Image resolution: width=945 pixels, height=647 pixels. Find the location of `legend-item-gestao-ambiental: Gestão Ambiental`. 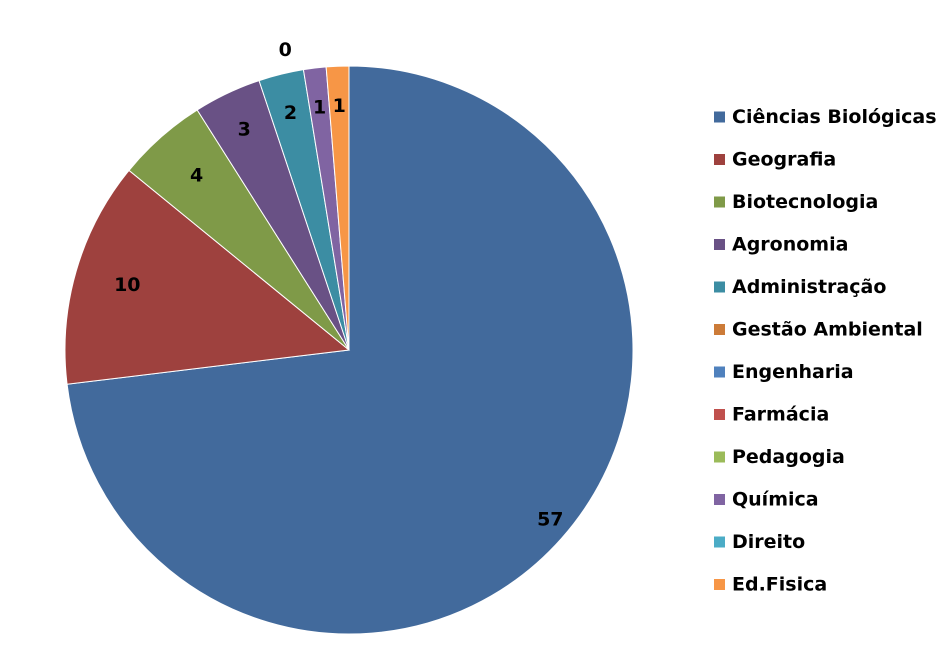

legend-item-gestao-ambiental: Gestão Ambiental is located at coordinates (818, 330).